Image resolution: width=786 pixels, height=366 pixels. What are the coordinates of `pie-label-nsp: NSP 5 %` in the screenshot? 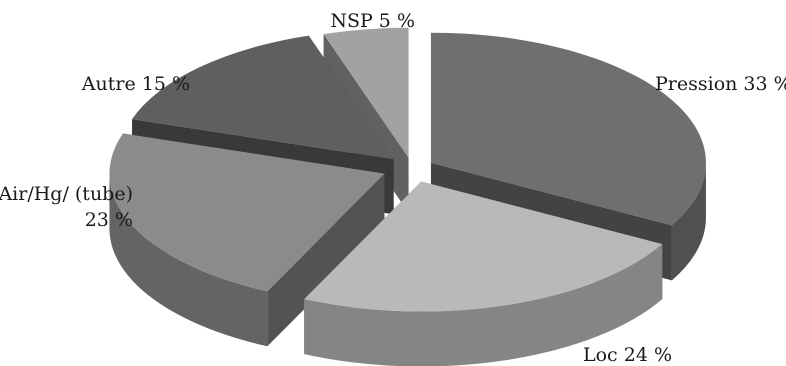 It's located at (372, 21).